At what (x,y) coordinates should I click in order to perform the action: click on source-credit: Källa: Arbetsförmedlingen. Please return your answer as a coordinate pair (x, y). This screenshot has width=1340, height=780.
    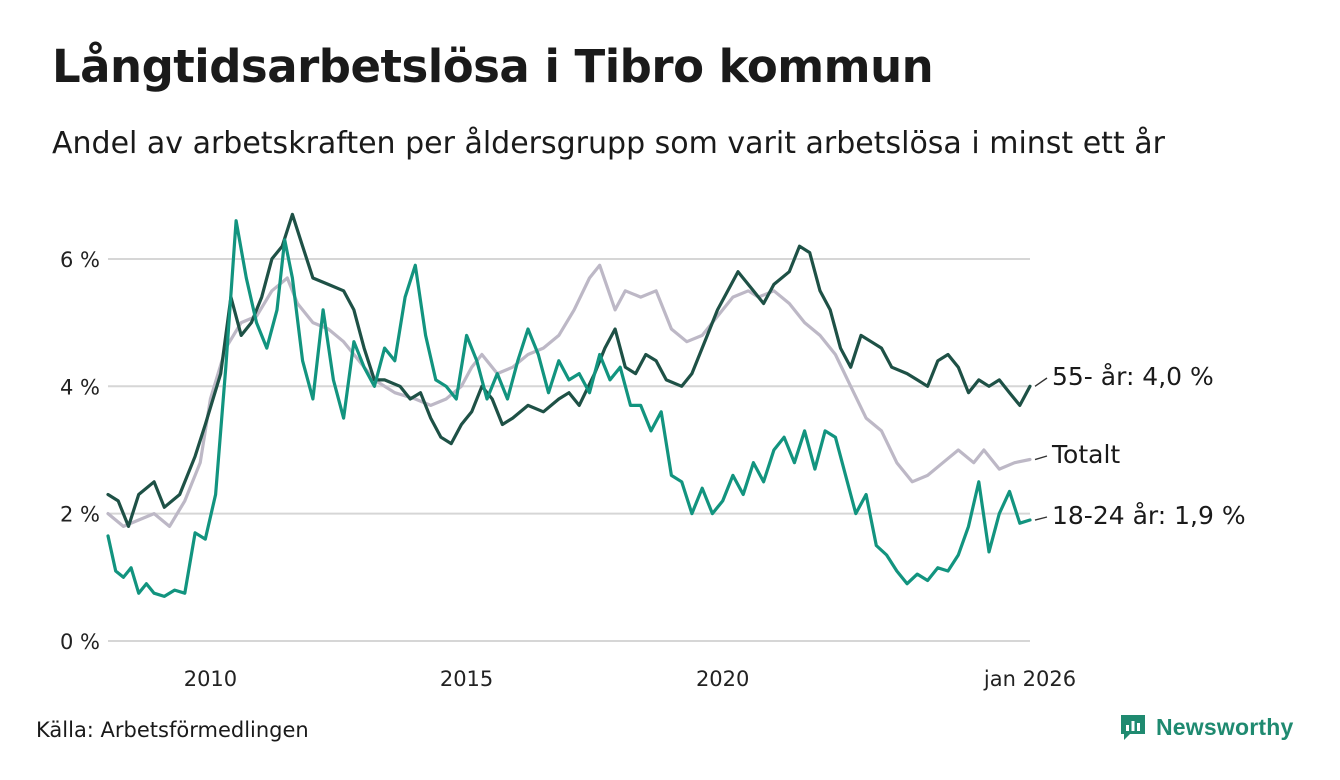
    Looking at the image, I should click on (172, 730).